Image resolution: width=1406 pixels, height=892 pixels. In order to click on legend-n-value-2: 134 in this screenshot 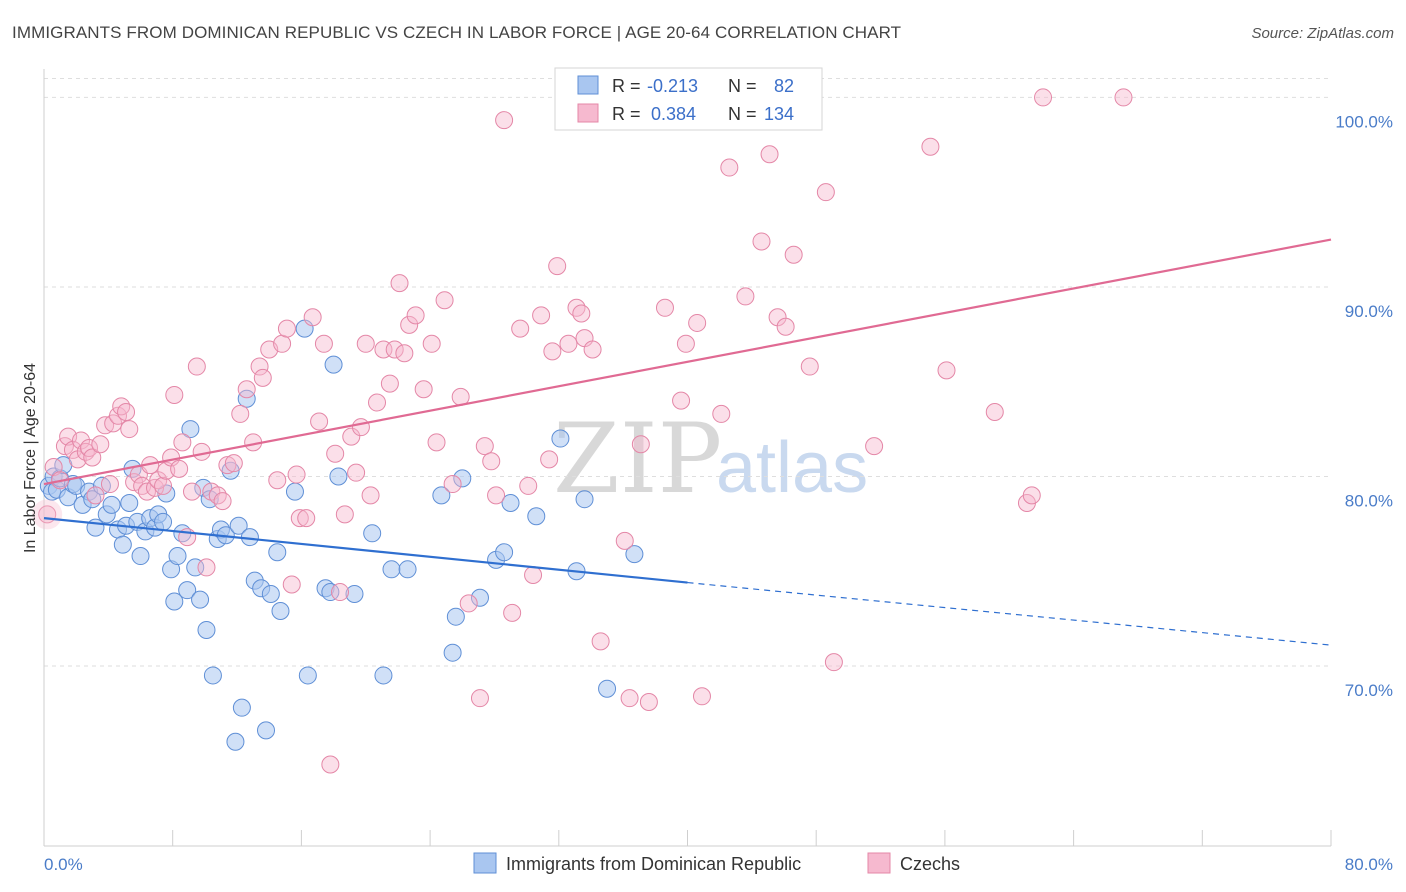, I will do `click(779, 114)`.